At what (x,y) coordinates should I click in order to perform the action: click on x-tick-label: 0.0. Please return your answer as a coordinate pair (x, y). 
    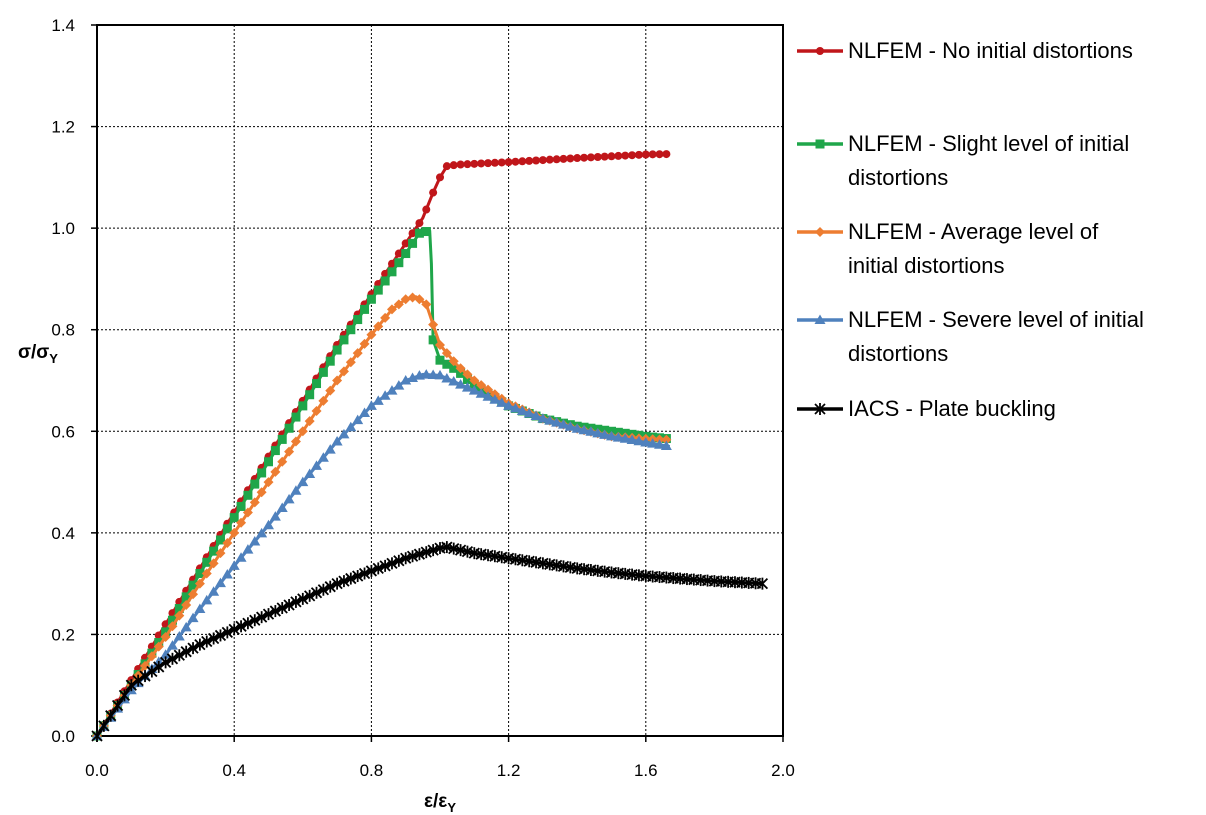
    Looking at the image, I should click on (97, 770).